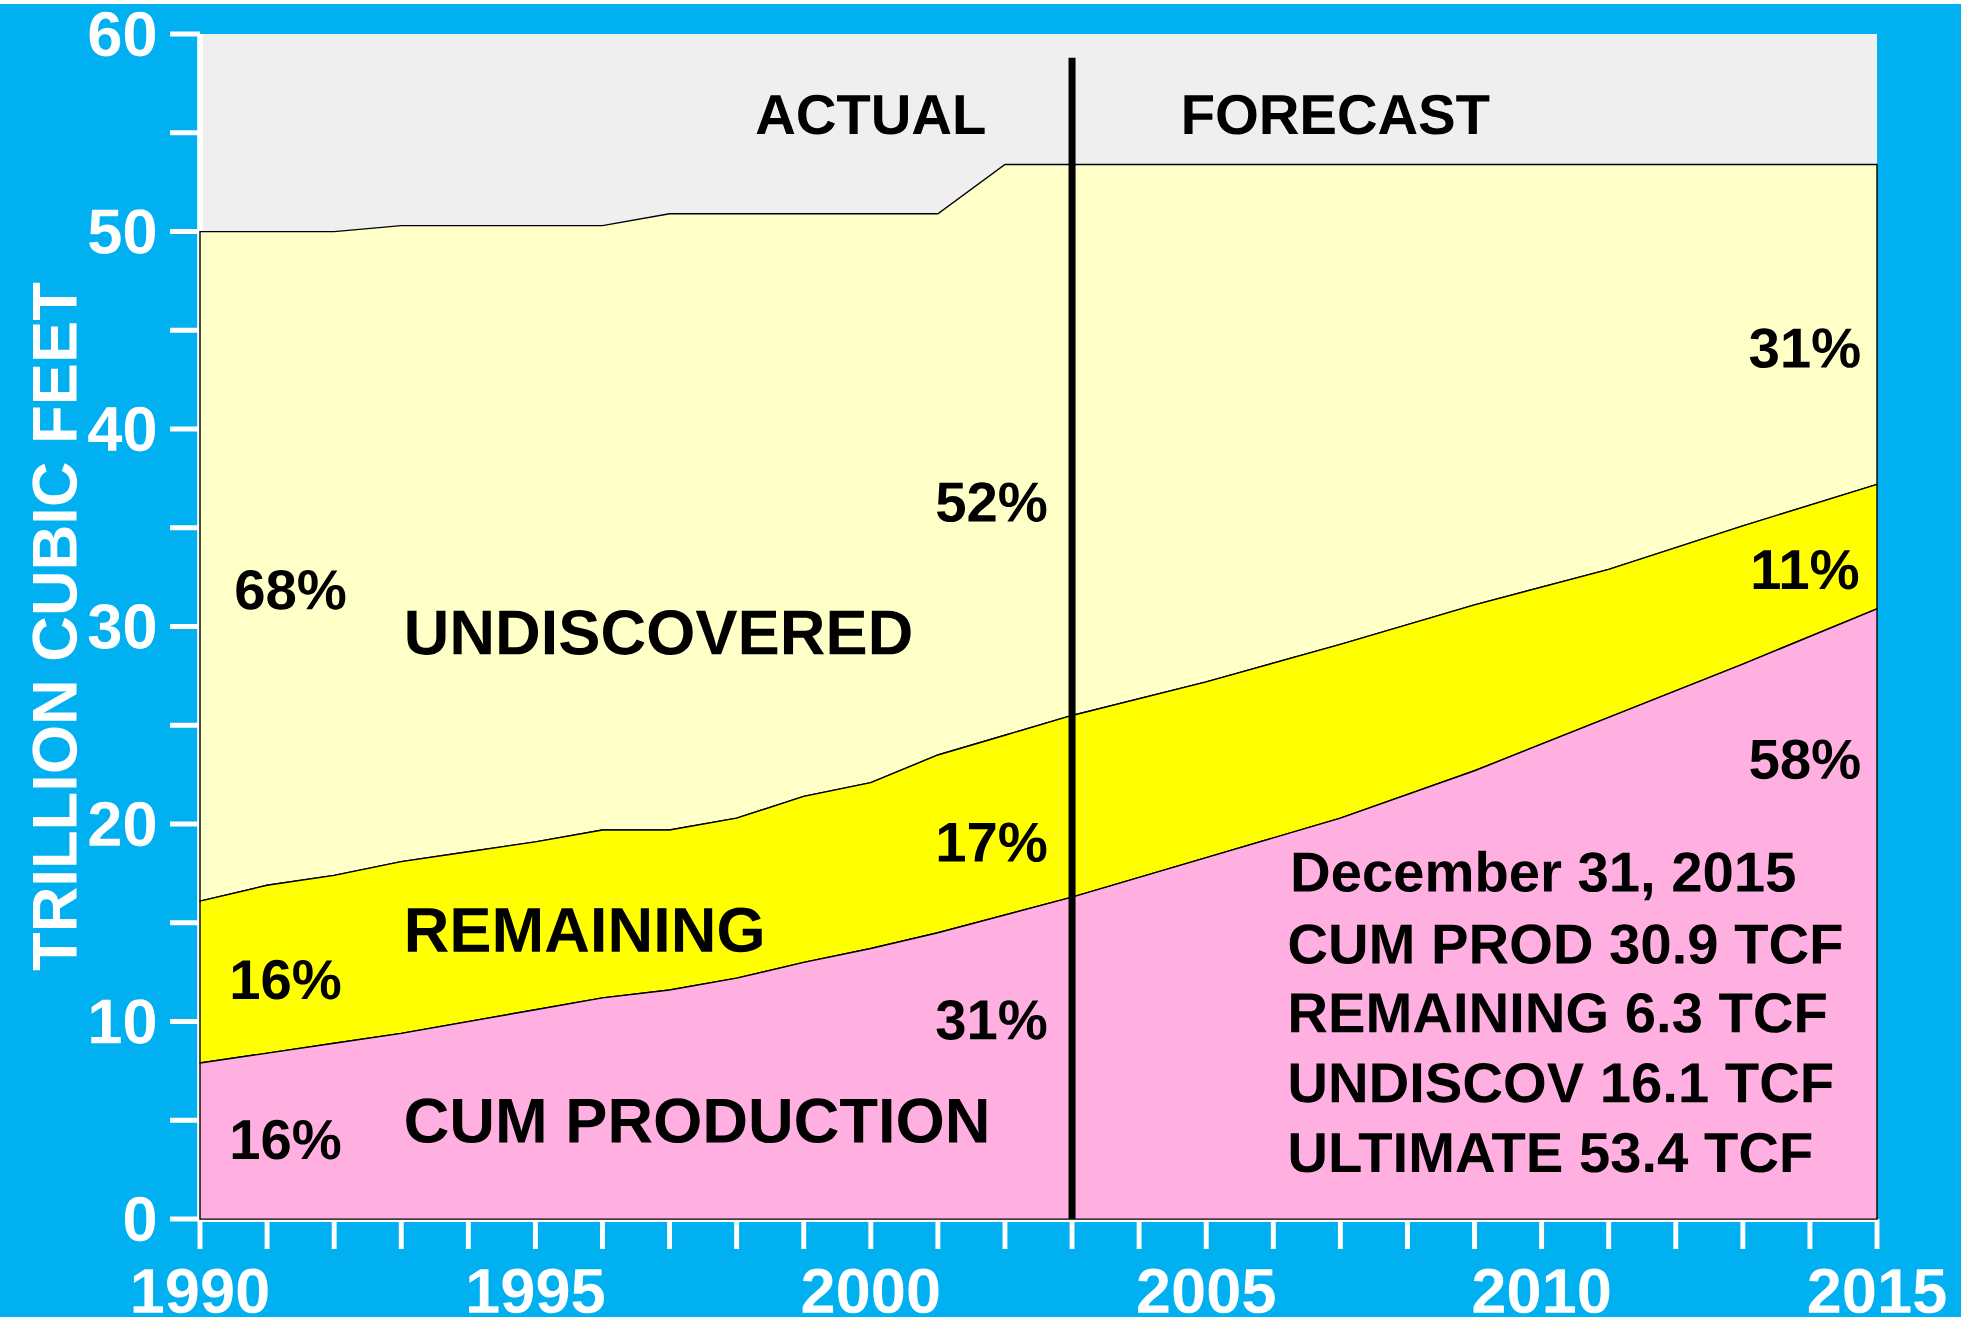 This screenshot has width=1961, height=1325. What do you see at coordinates (55, 626) in the screenshot?
I see `y-axis-title: TRILLION CUBIC FEET` at bounding box center [55, 626].